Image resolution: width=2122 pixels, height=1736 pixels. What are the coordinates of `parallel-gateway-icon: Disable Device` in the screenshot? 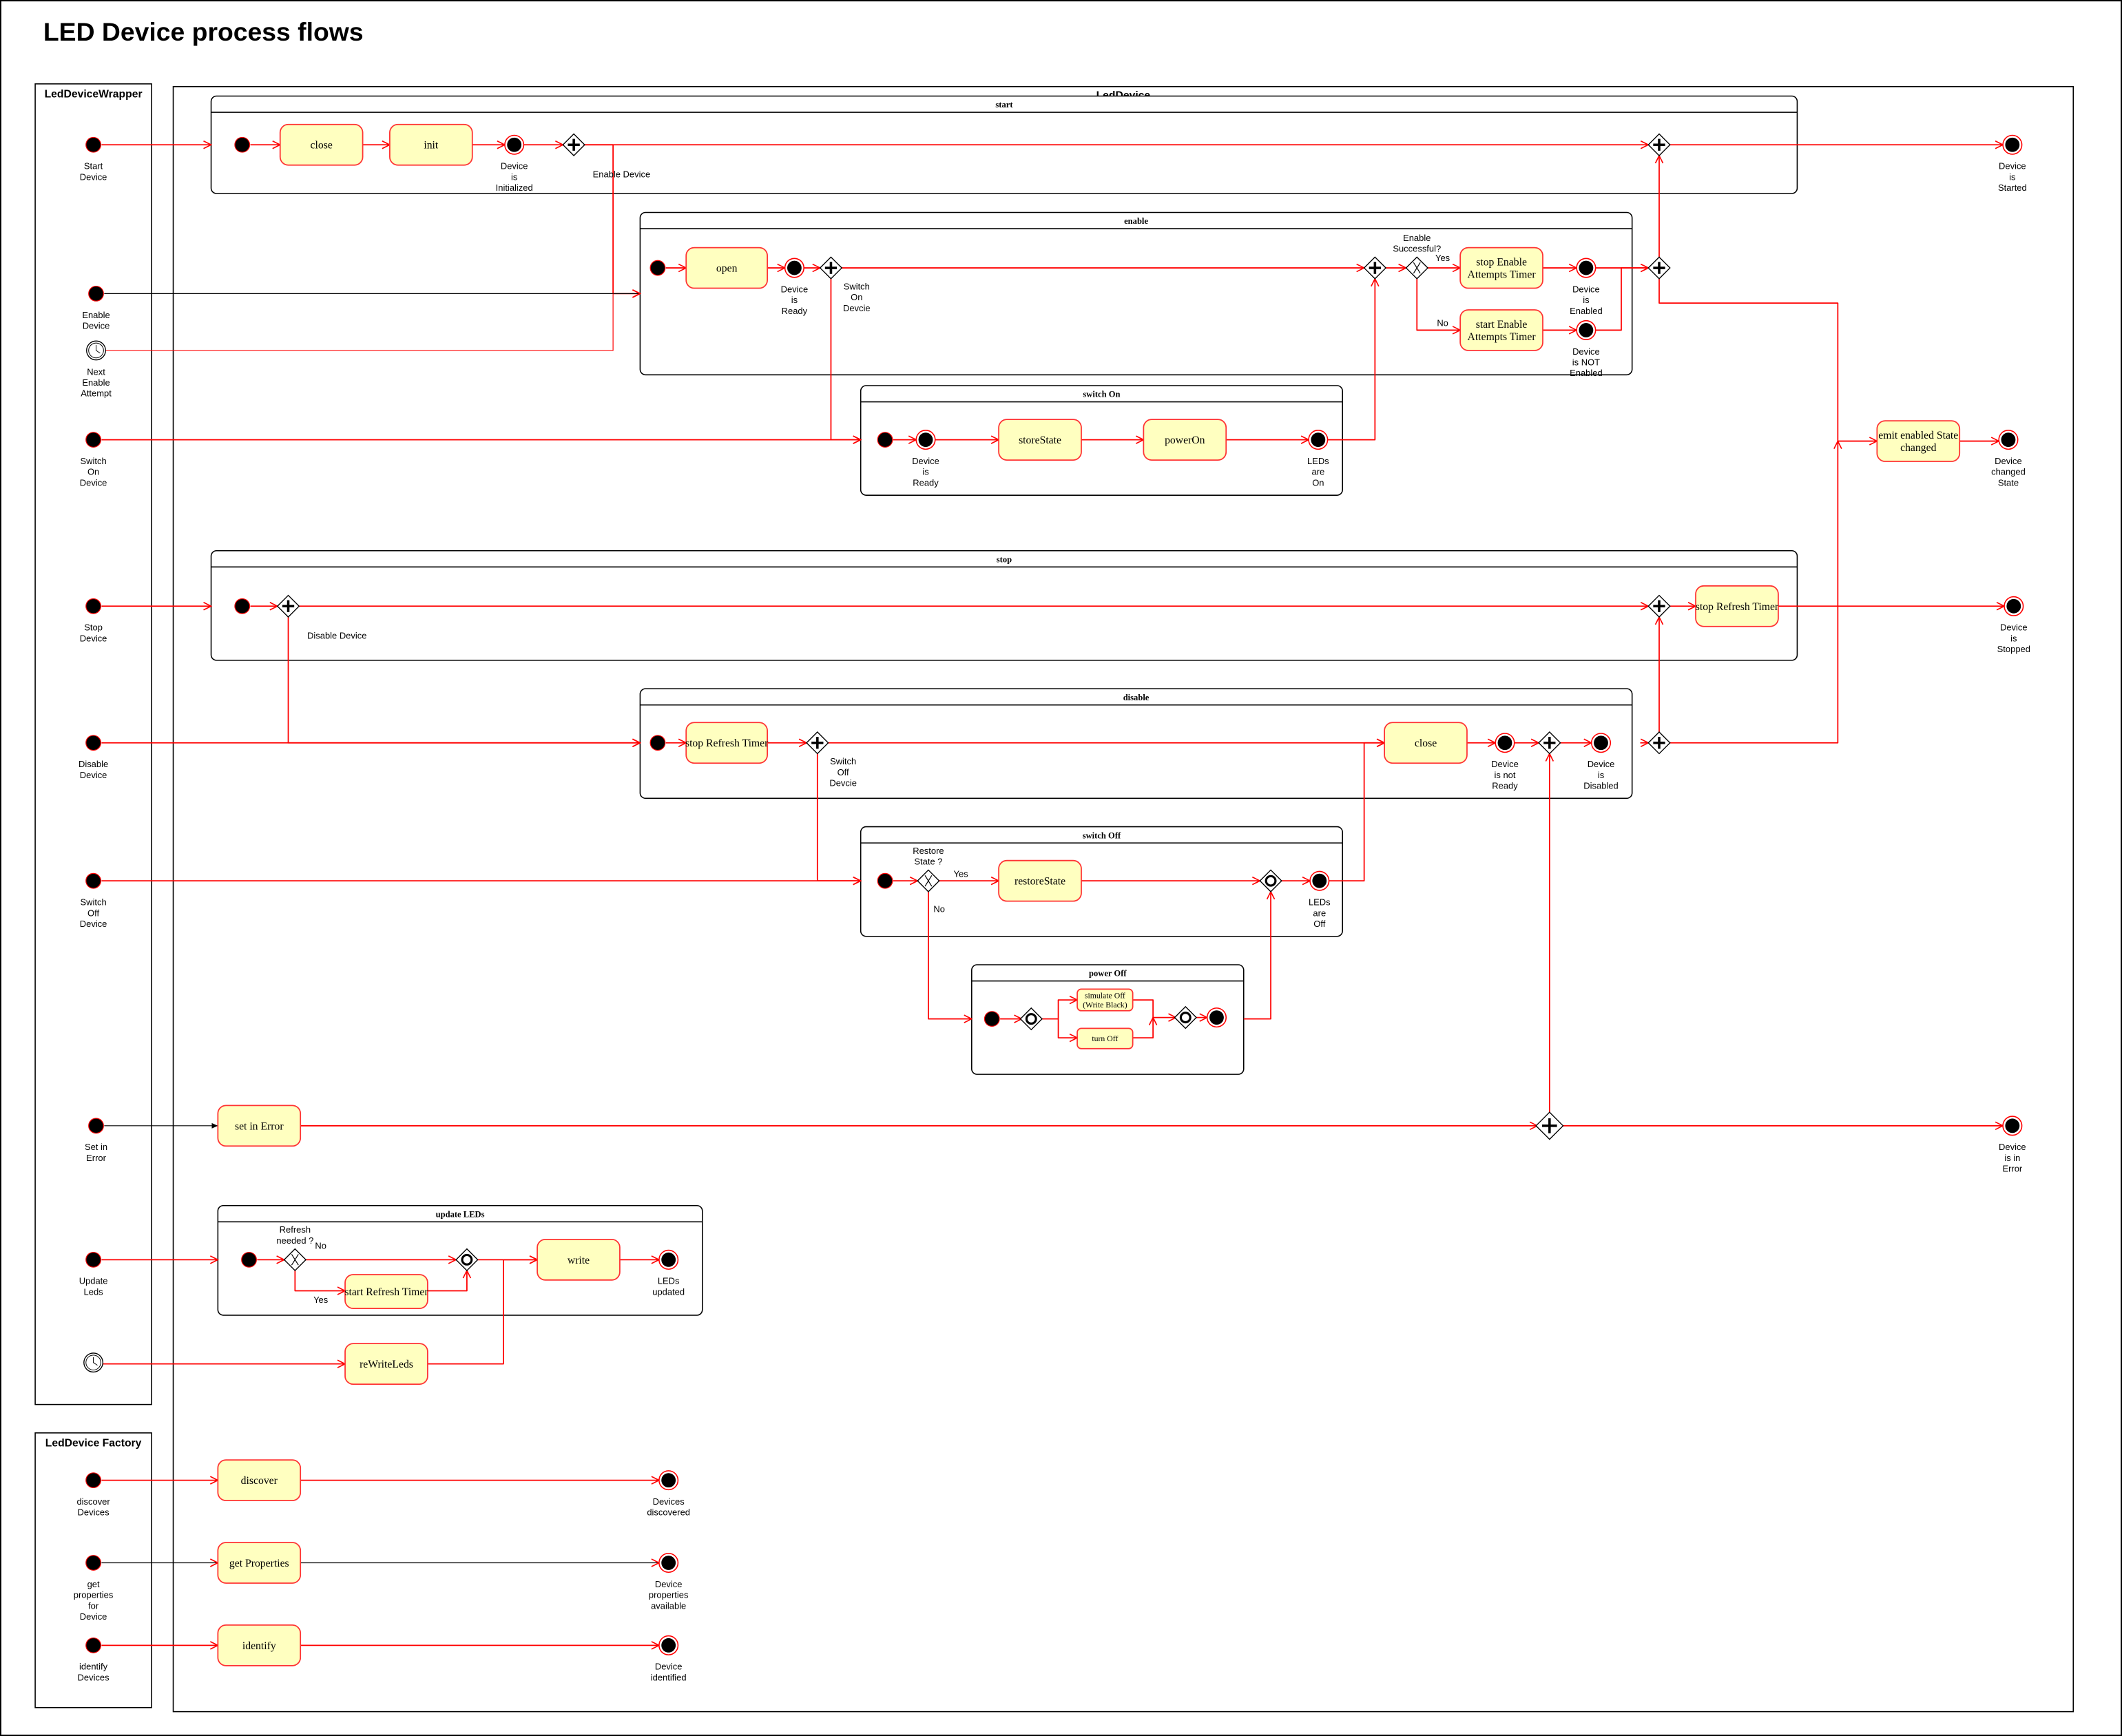 It's located at (321, 617).